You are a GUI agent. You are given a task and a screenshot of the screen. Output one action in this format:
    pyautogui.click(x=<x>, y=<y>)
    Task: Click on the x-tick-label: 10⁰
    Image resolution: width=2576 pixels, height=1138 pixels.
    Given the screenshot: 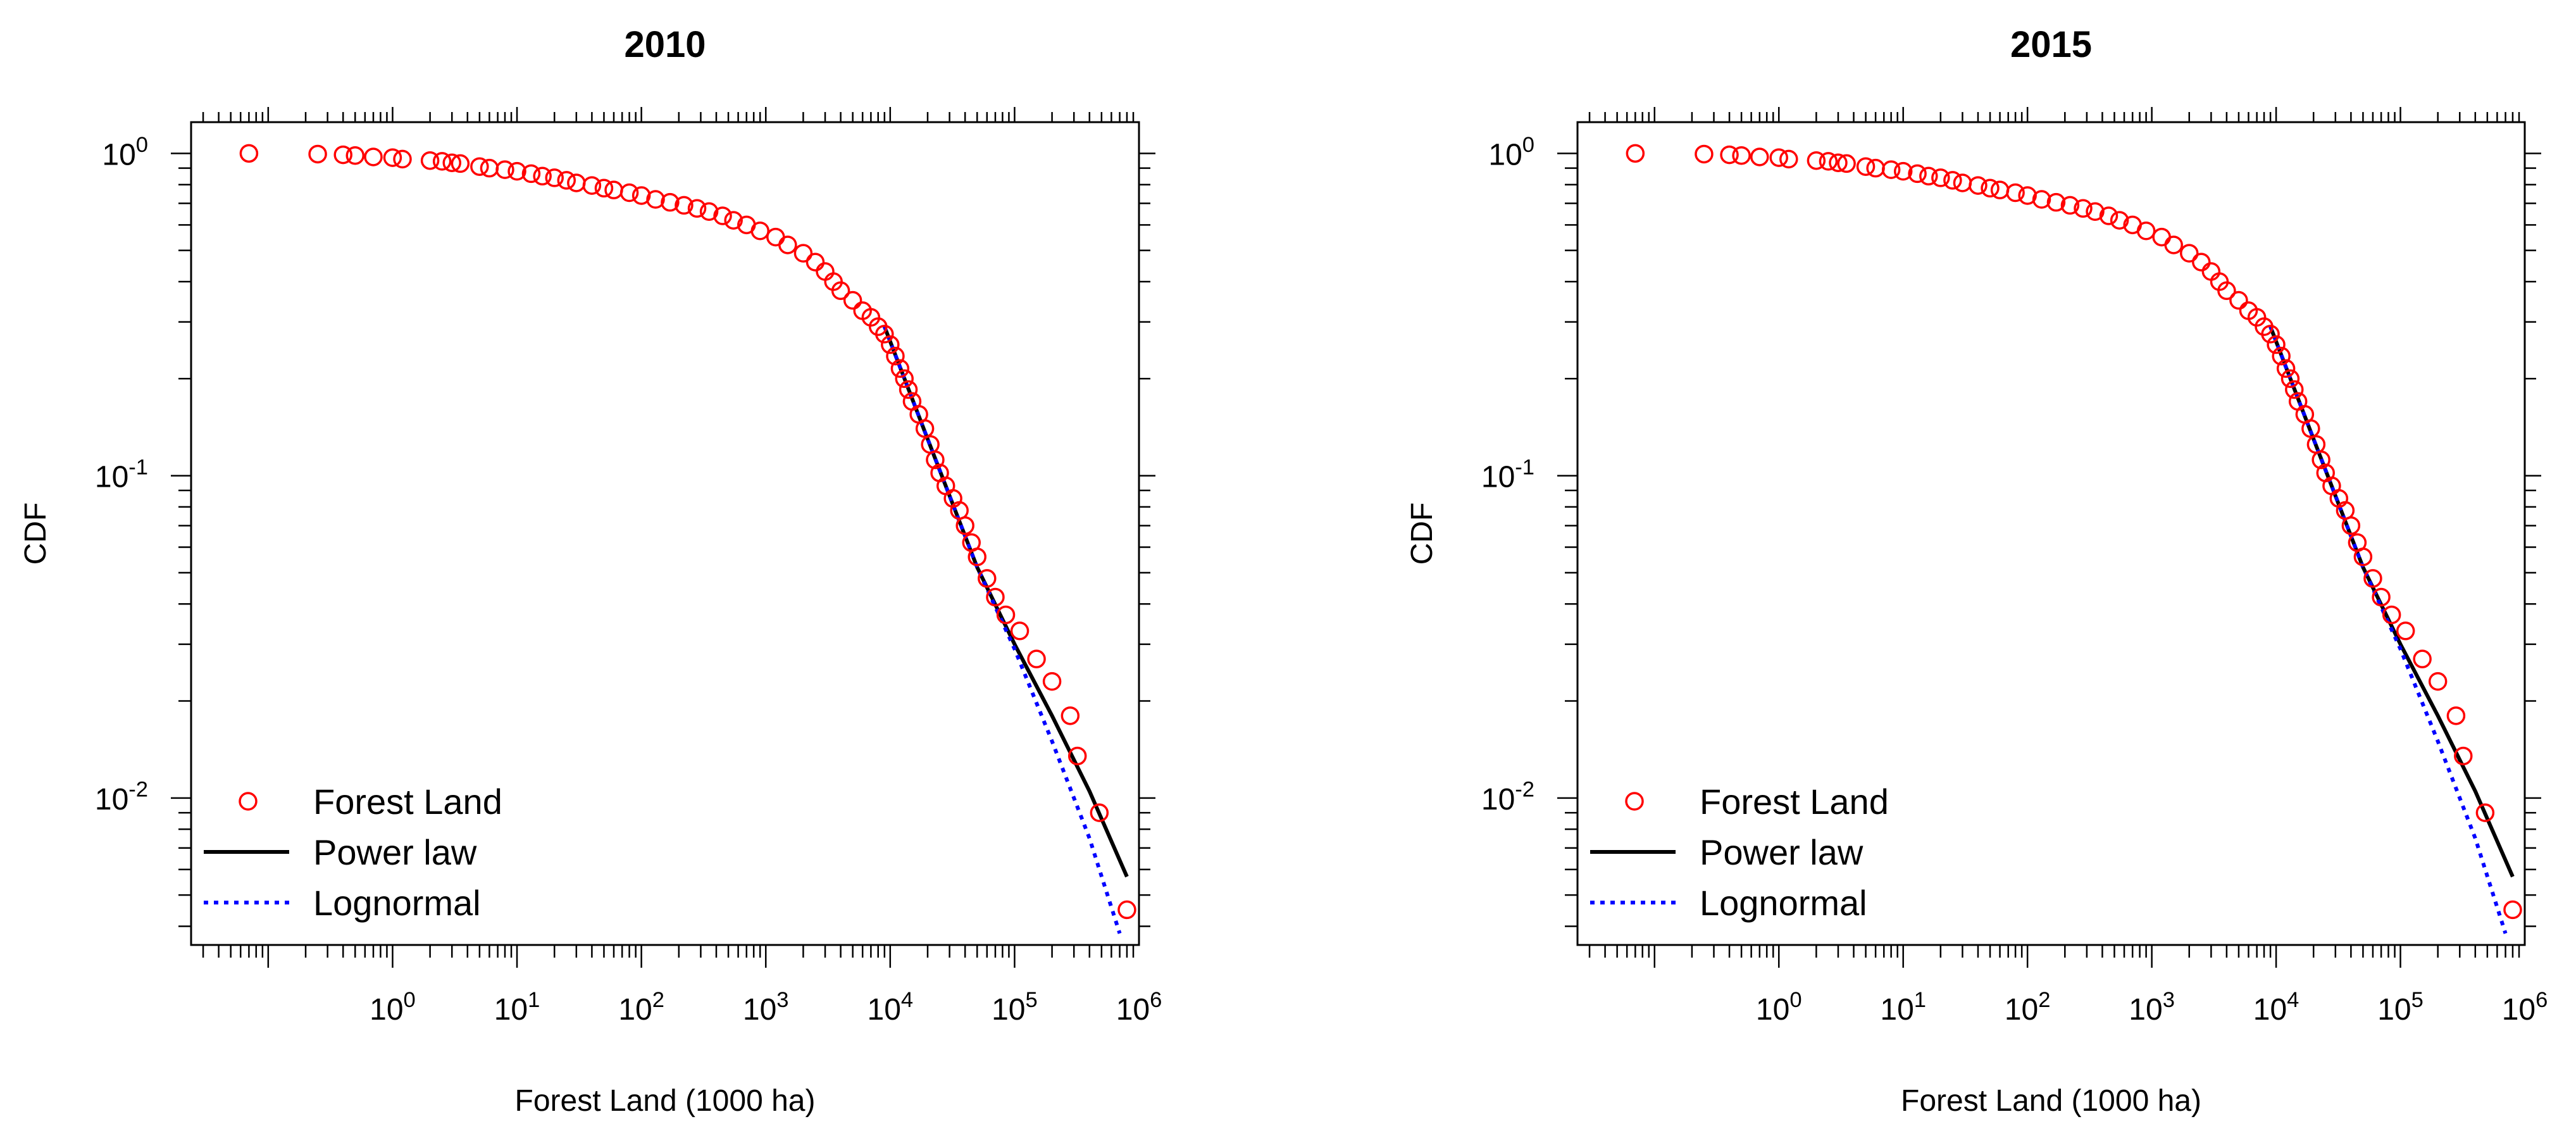 What is the action you would take?
    pyautogui.click(x=1779, y=1008)
    